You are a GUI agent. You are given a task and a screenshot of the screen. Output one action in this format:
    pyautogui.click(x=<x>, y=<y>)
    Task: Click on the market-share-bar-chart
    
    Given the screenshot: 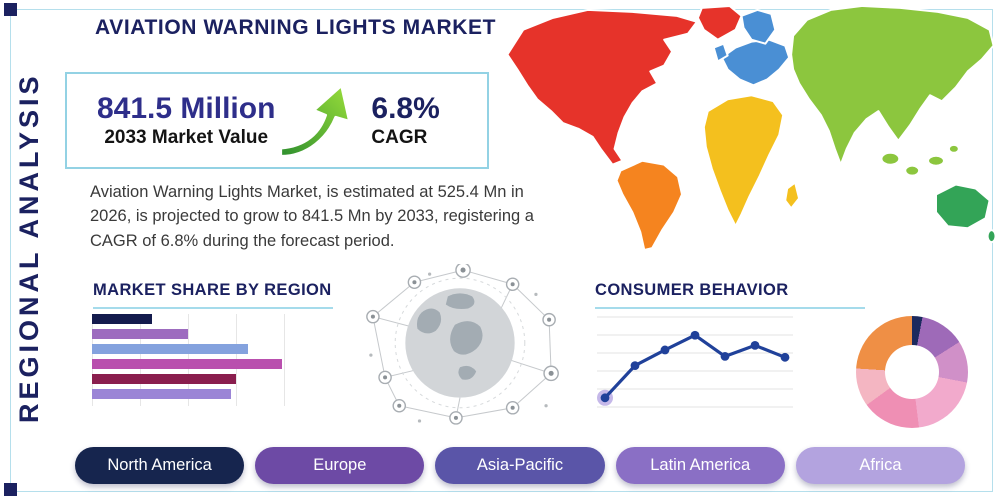 What is the action you would take?
    pyautogui.click(x=212, y=360)
    